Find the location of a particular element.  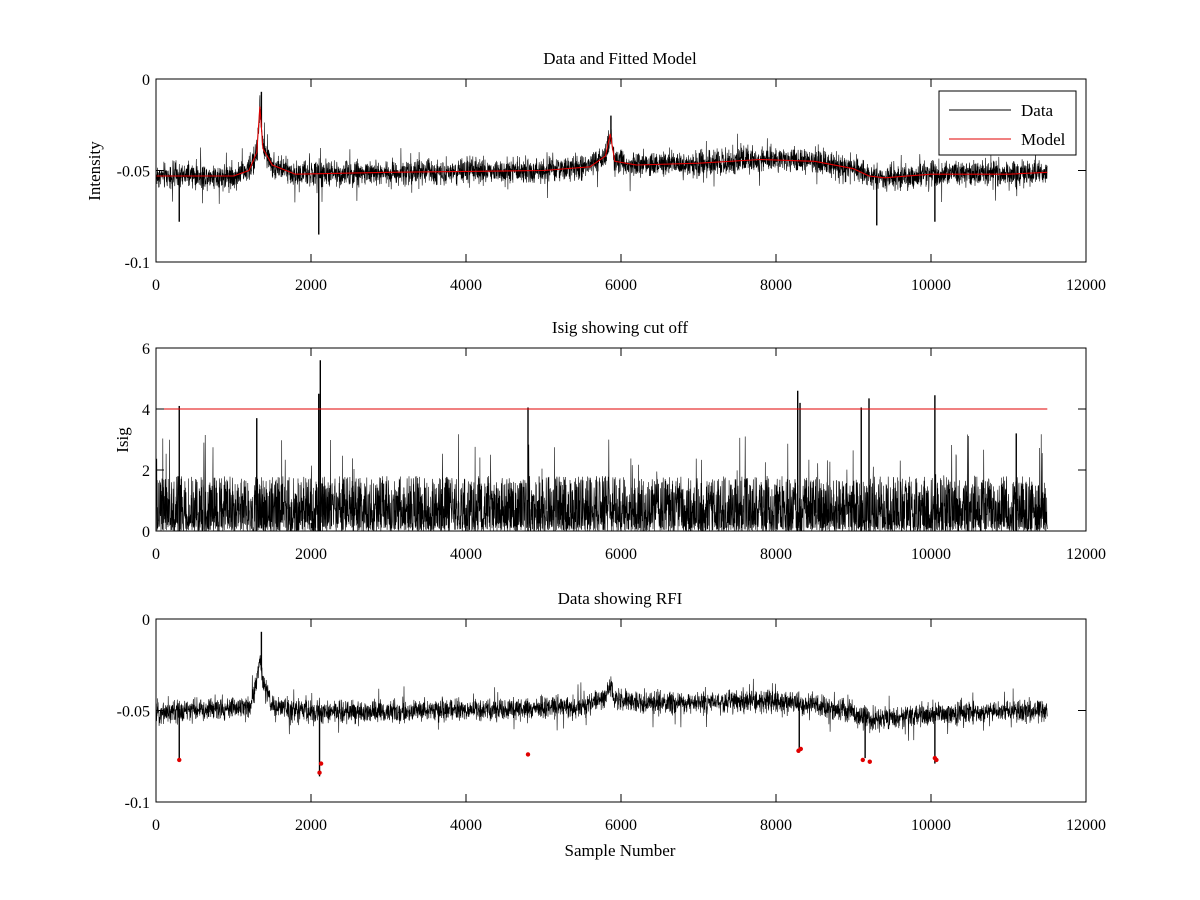

y-tick-label: 4 is located at coordinates (146, 410).